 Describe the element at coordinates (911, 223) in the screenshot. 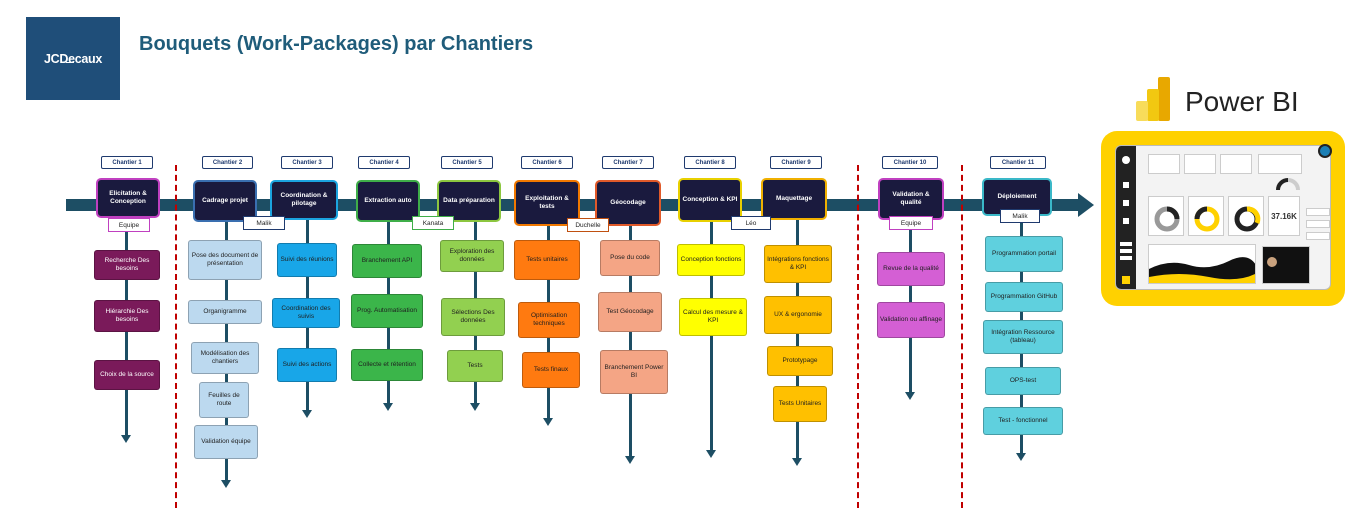

I see `chantier-10-owner: Equipe` at that location.